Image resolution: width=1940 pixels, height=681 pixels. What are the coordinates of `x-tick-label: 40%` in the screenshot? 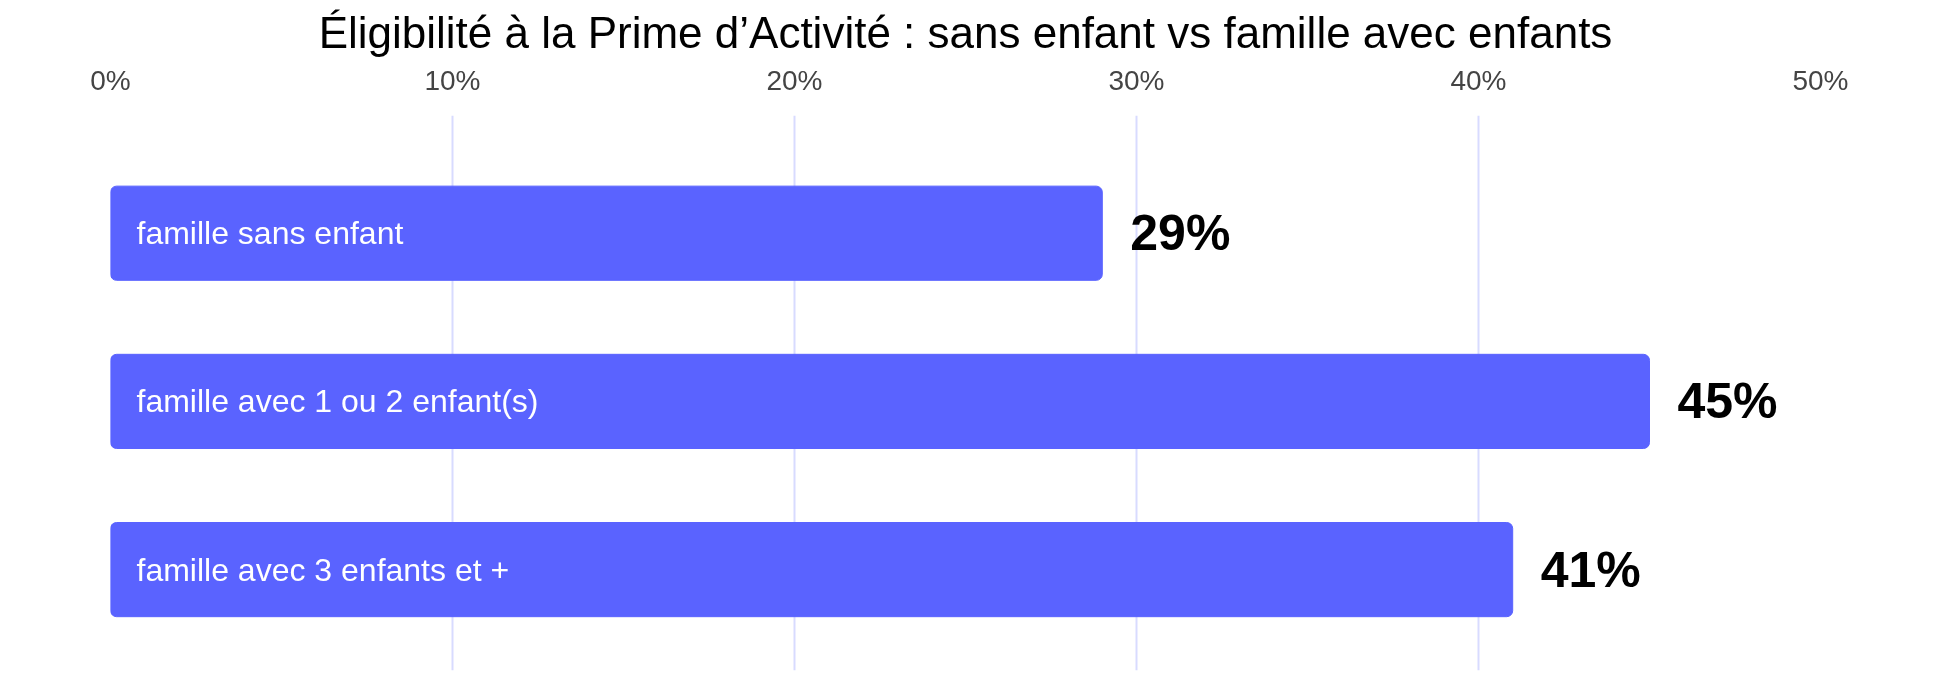 It's located at (1478, 80).